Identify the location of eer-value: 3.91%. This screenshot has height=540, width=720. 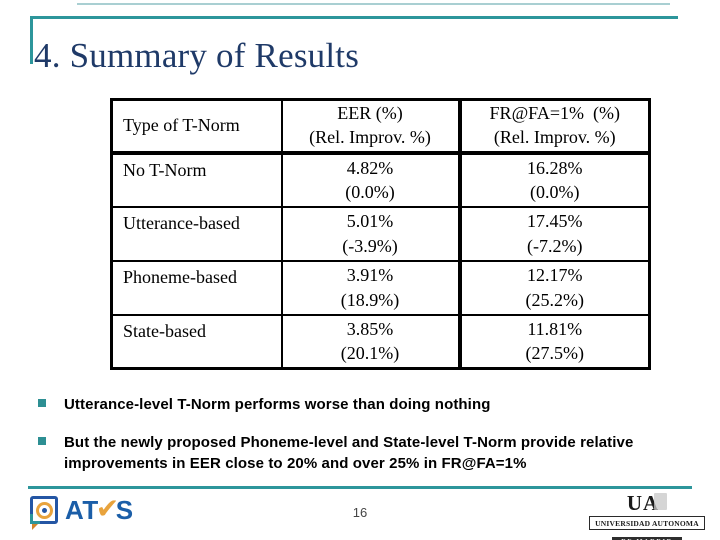
(370, 275).